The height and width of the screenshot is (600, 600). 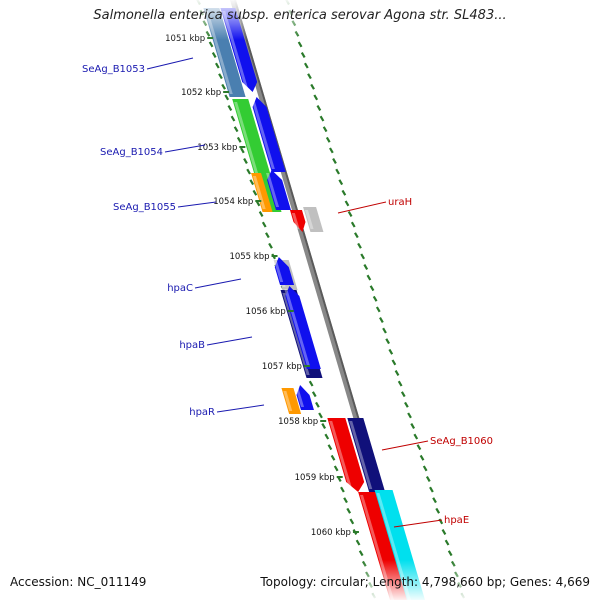 I want to click on feature-gray-urah, so click(x=313, y=219).